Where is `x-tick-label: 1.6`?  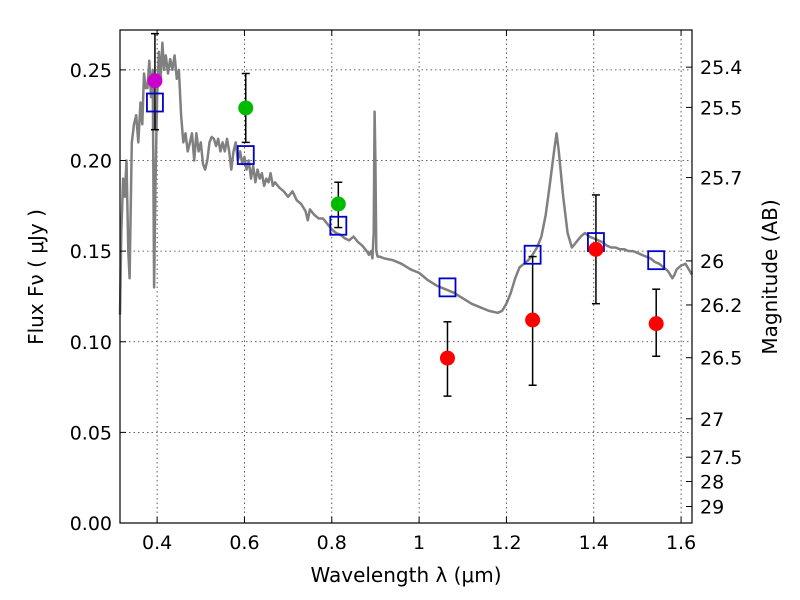
x-tick-label: 1.6 is located at coordinates (681, 543).